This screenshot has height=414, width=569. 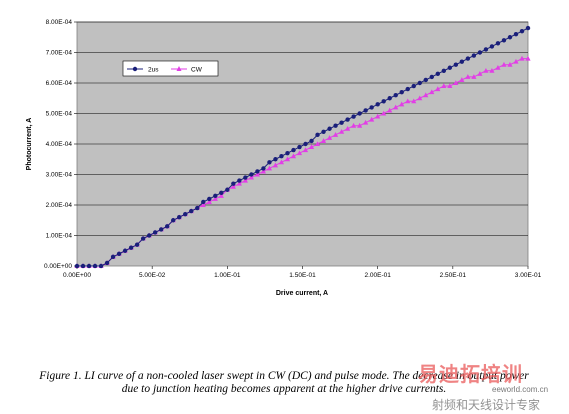 What do you see at coordinates (528, 275) in the screenshot?
I see `x-tick-label: 3.00E-01` at bounding box center [528, 275].